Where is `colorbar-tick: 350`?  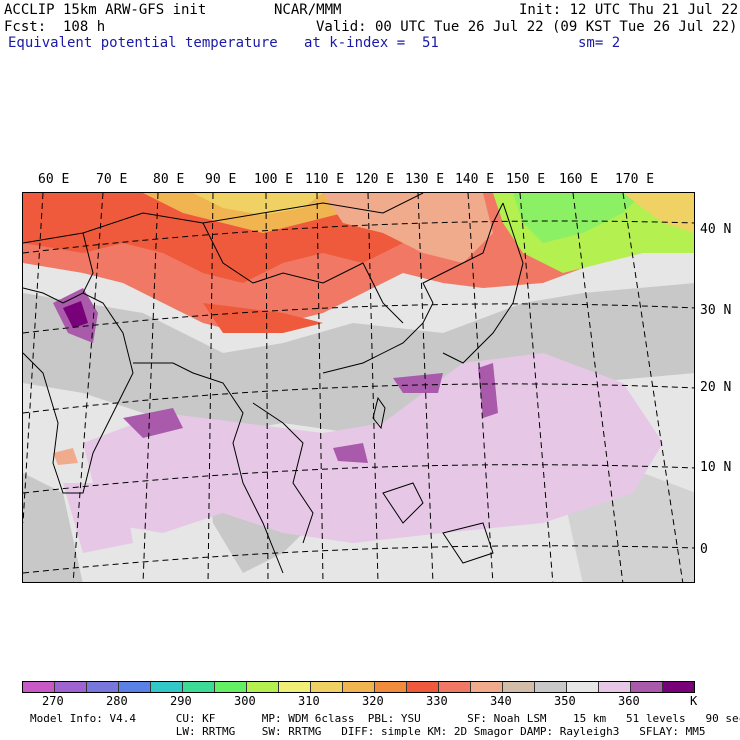 colorbar-tick: 350 is located at coordinates (565, 701).